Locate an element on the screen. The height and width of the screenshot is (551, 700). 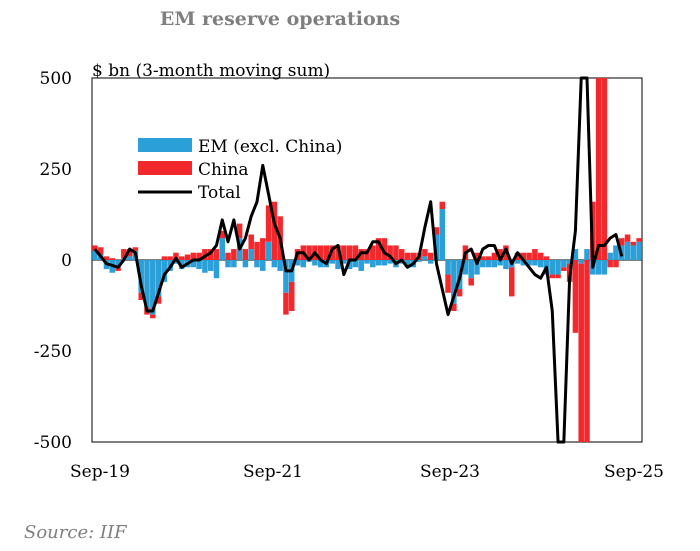
em-legend-swatch is located at coordinates (165, 145).